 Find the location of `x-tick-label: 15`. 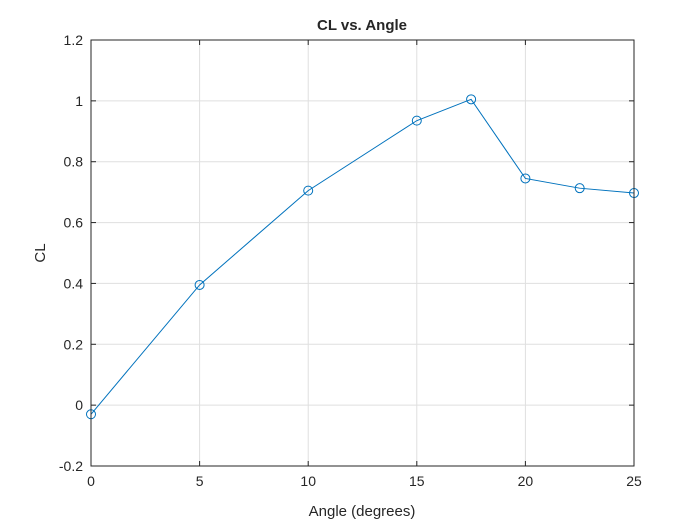

x-tick-label: 15 is located at coordinates (417, 481).